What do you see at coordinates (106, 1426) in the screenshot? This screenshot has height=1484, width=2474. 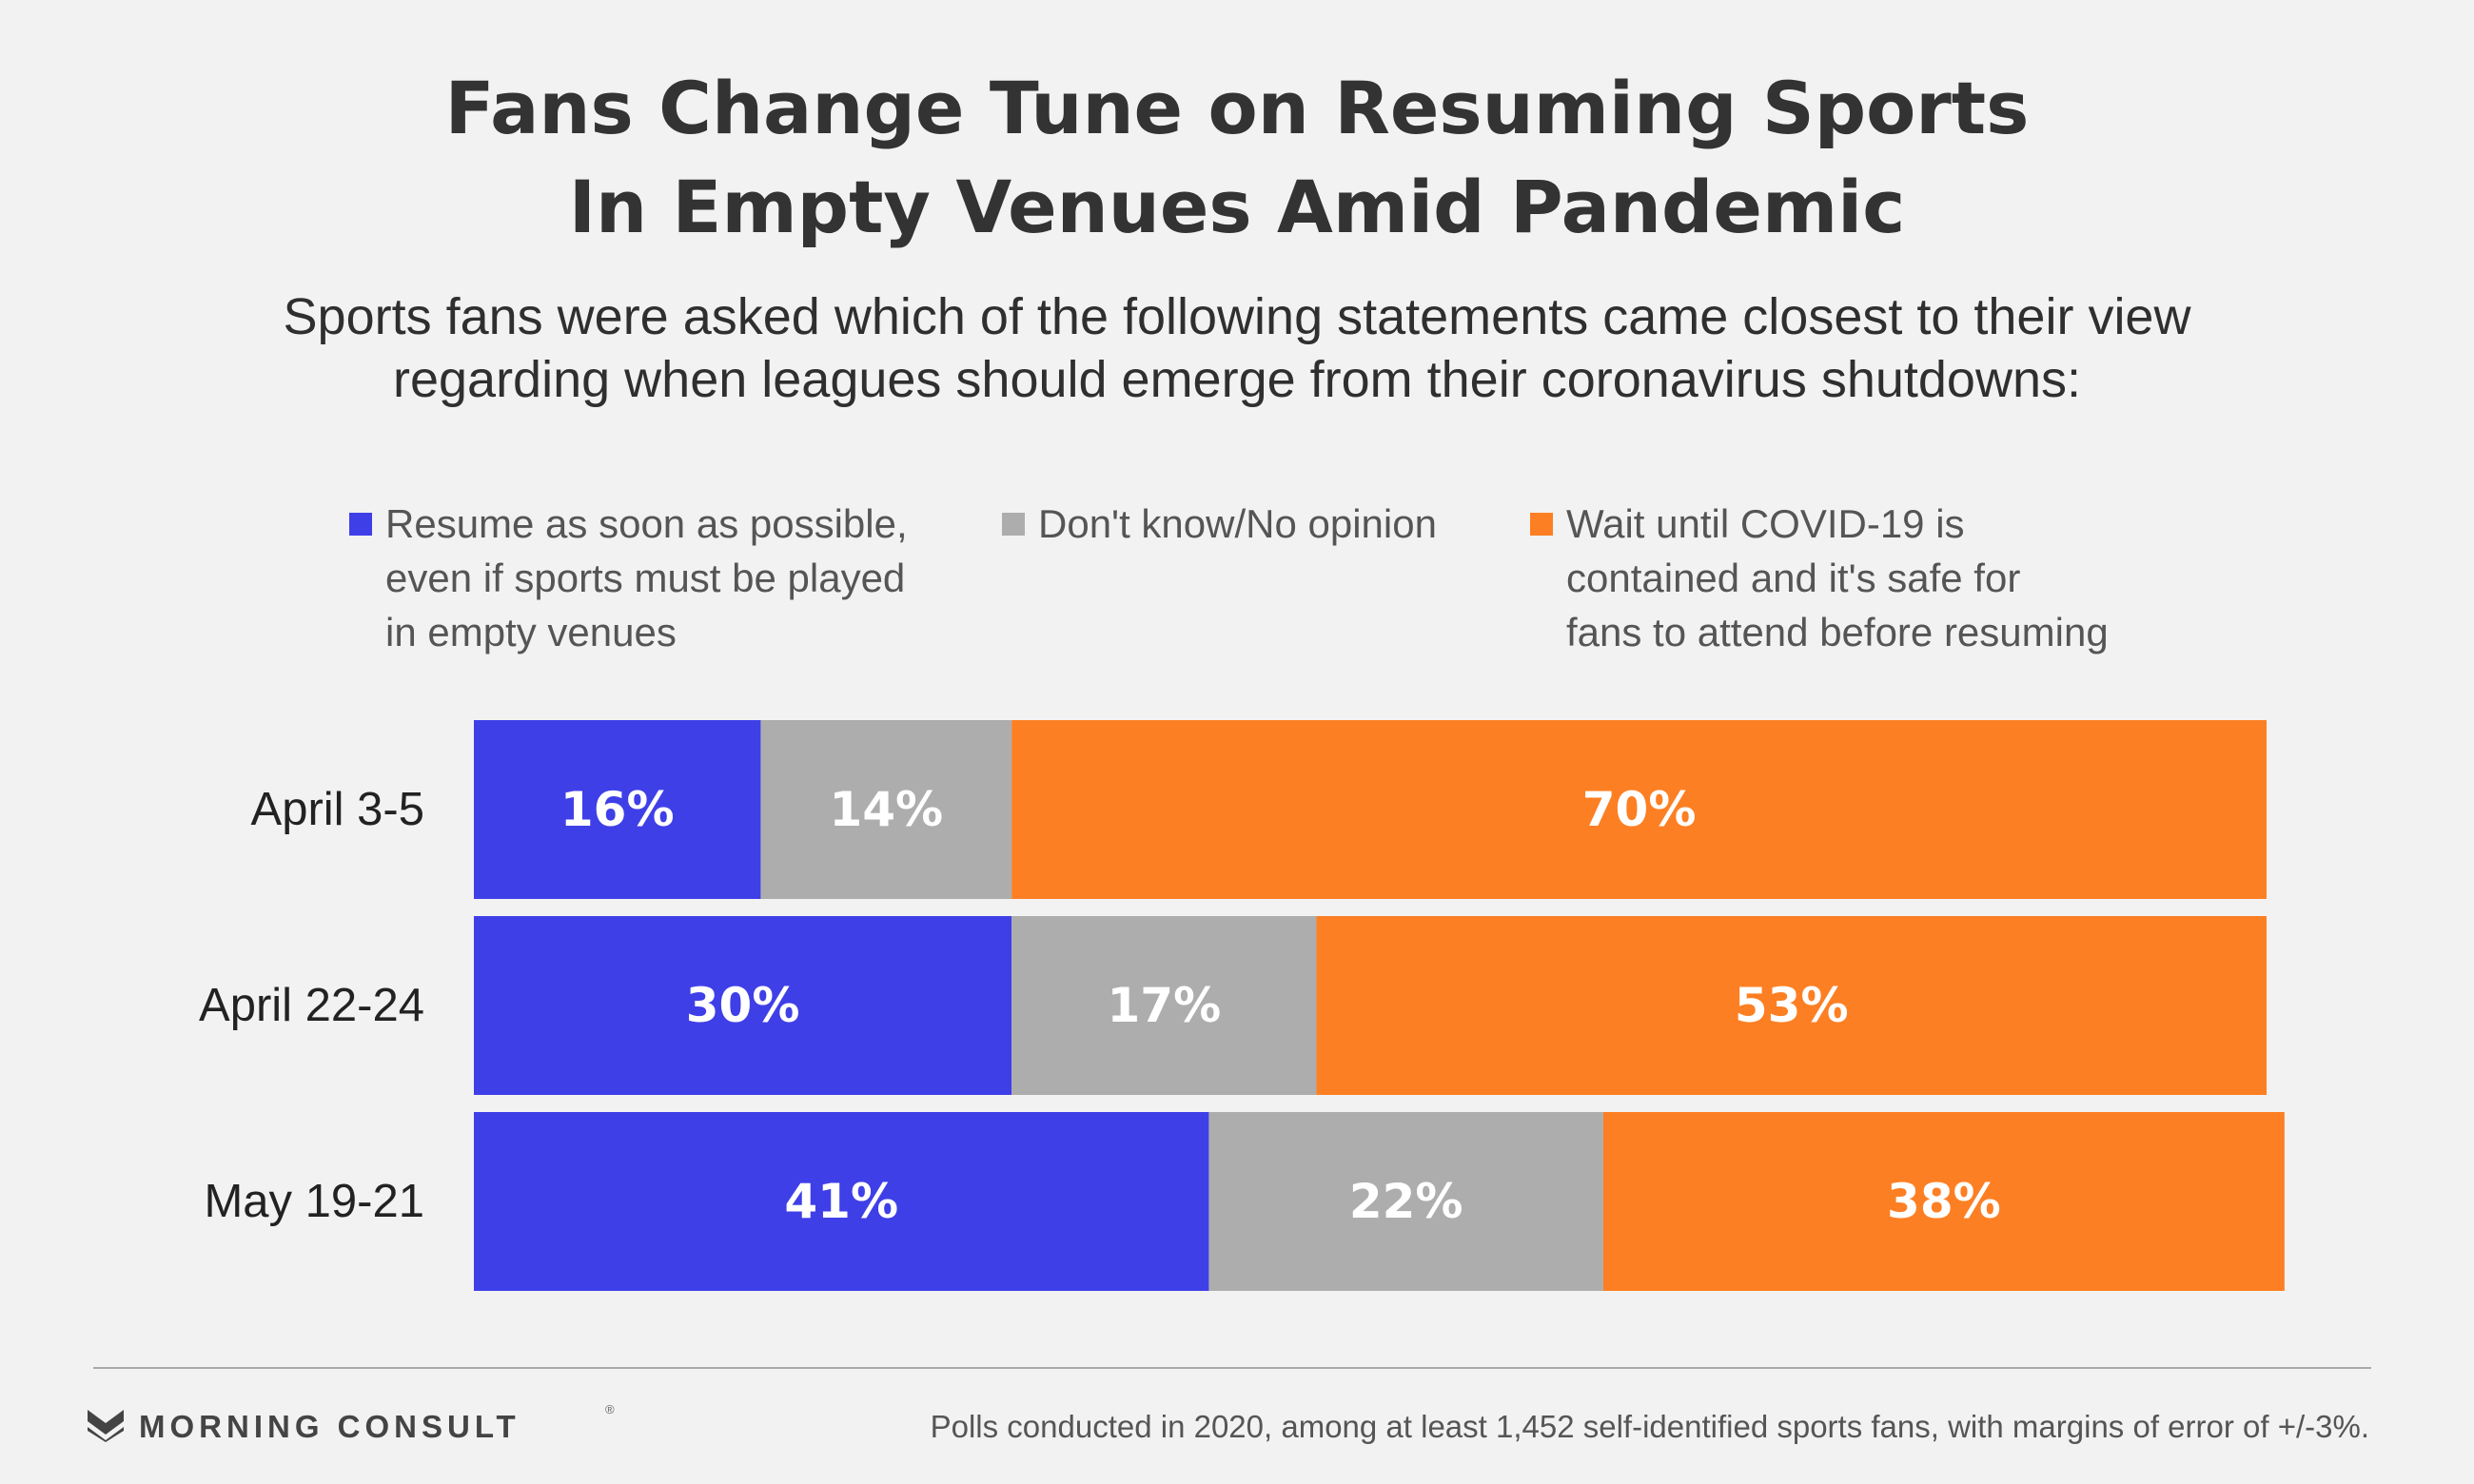 I see `morning-consult-logo-icon` at bounding box center [106, 1426].